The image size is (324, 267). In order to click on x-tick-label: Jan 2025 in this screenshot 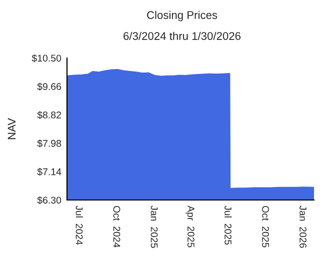, I will do `click(154, 227)`.